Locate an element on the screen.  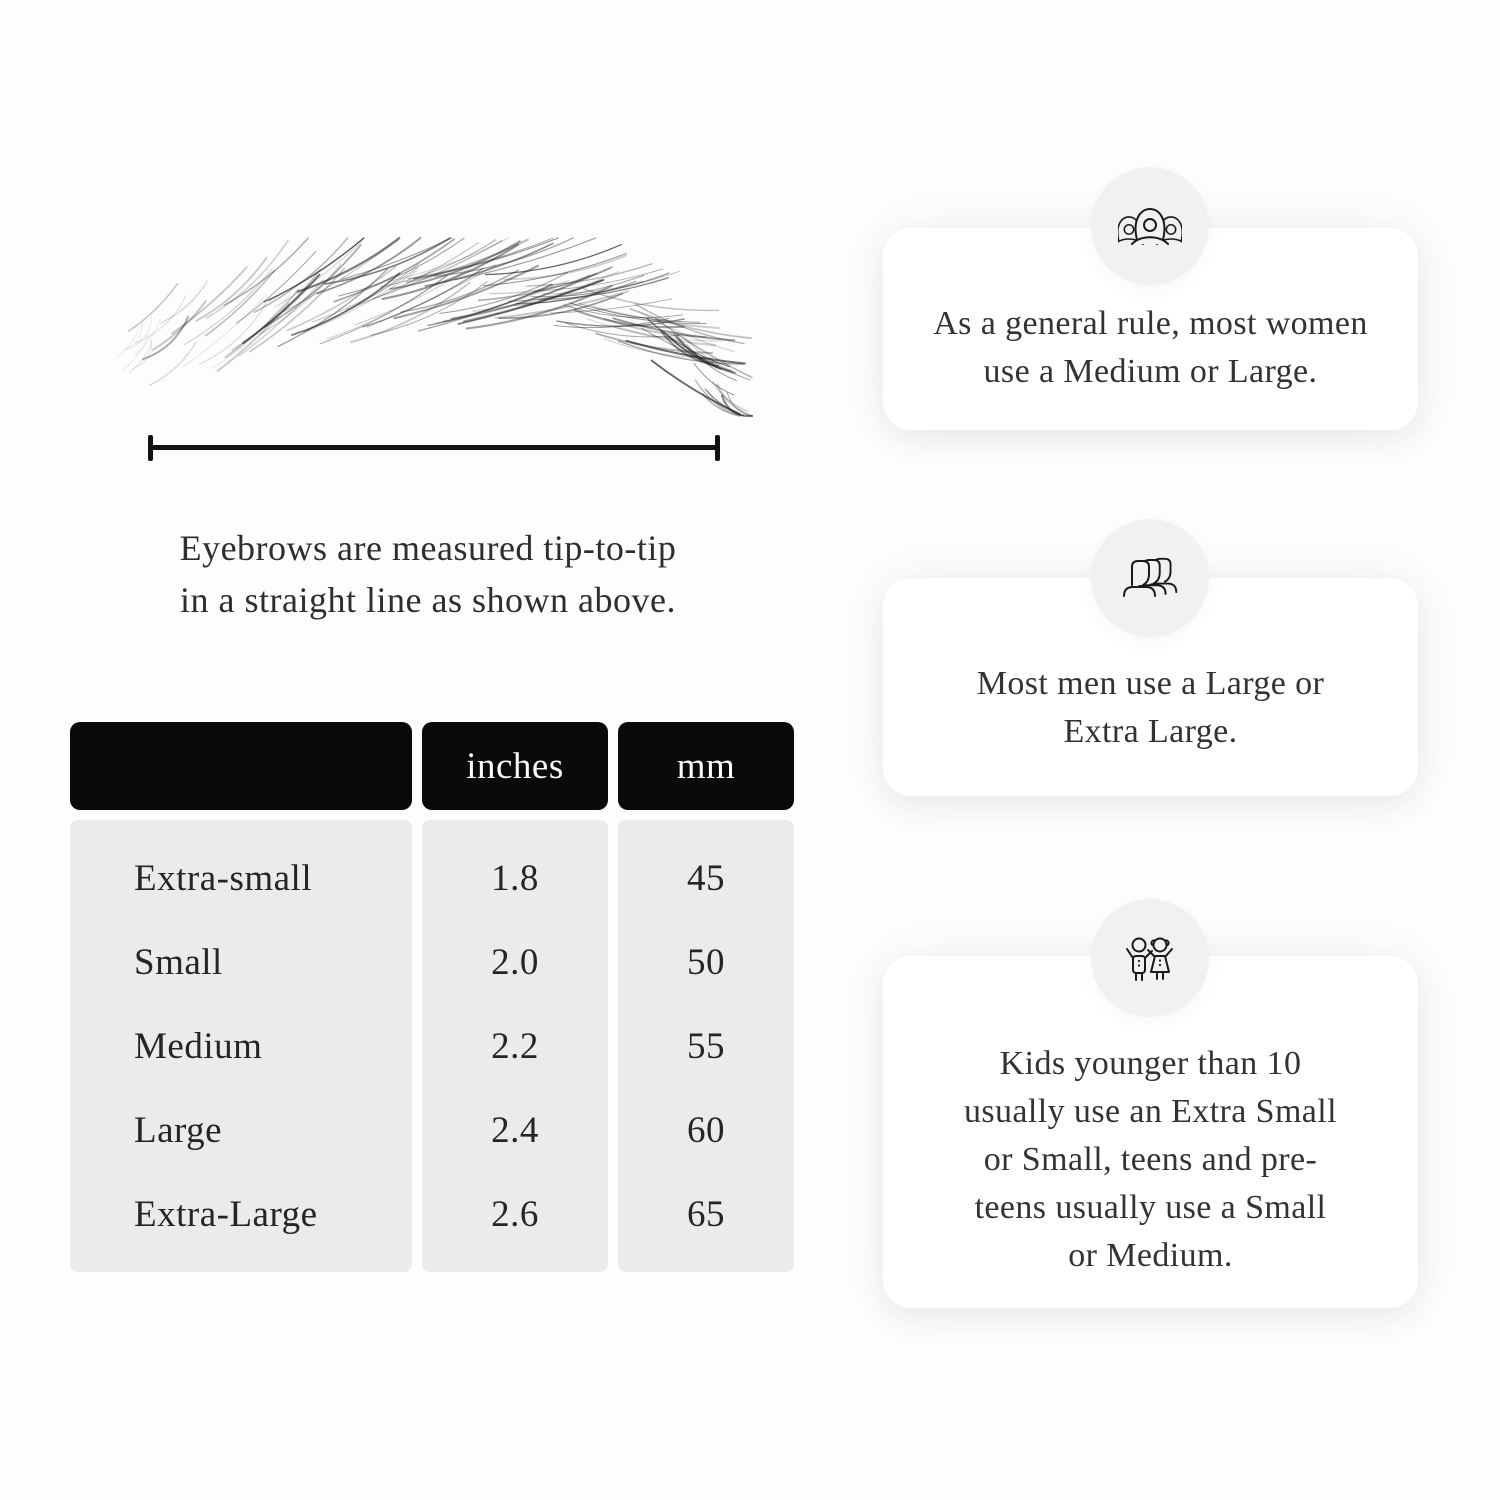
card-men-text: Most men use a Large or Extra Large. is located at coordinates (1150, 707).